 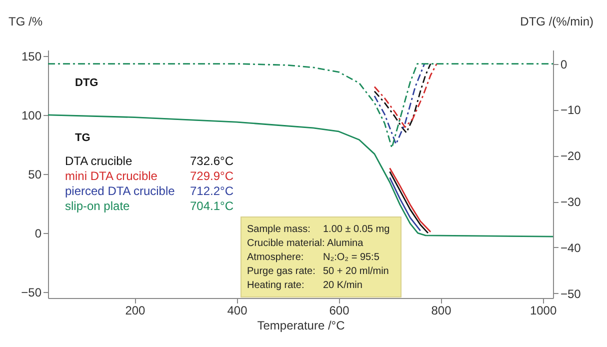 What do you see at coordinates (135, 311) in the screenshot?
I see `x-tick-label: 200` at bounding box center [135, 311].